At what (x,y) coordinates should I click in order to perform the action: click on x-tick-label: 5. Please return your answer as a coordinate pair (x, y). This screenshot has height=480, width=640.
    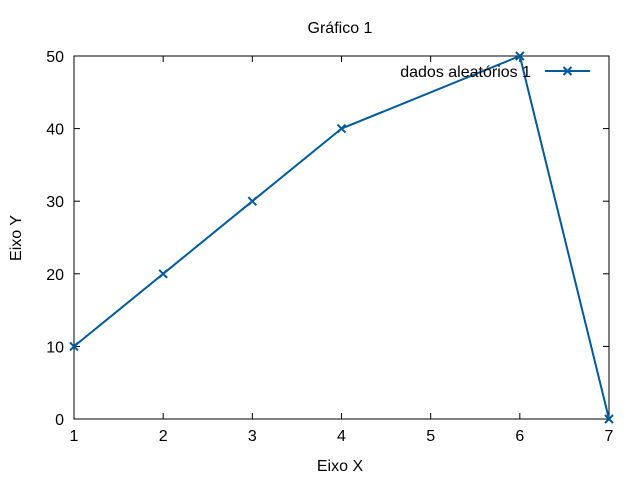
    Looking at the image, I should click on (430, 436).